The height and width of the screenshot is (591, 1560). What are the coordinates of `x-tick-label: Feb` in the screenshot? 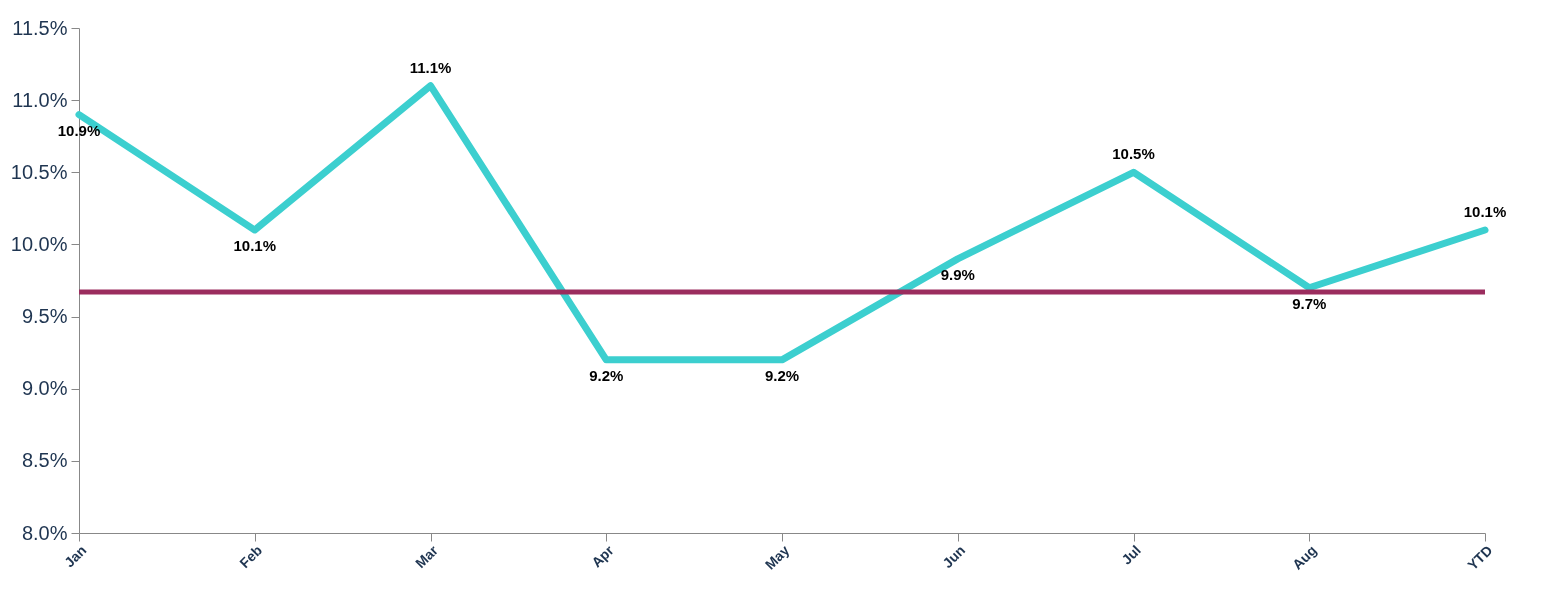 It's located at (251, 556).